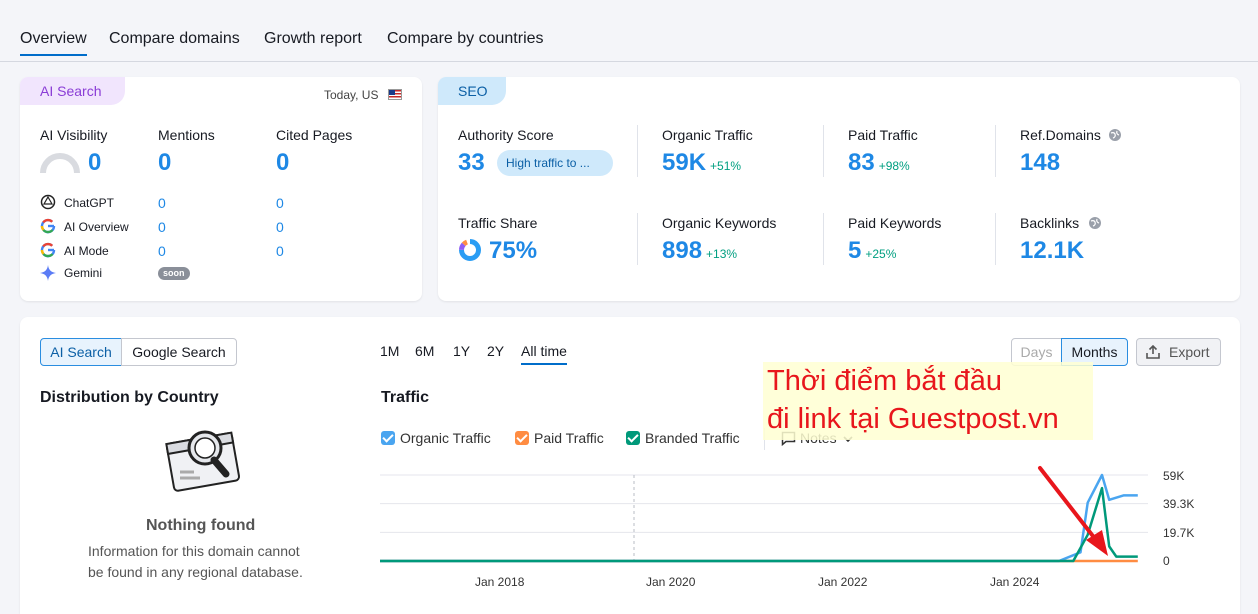 The width and height of the screenshot is (1258, 614). What do you see at coordinates (702, 162) in the screenshot?
I see `organic-traffic-value: 59K +51%` at bounding box center [702, 162].